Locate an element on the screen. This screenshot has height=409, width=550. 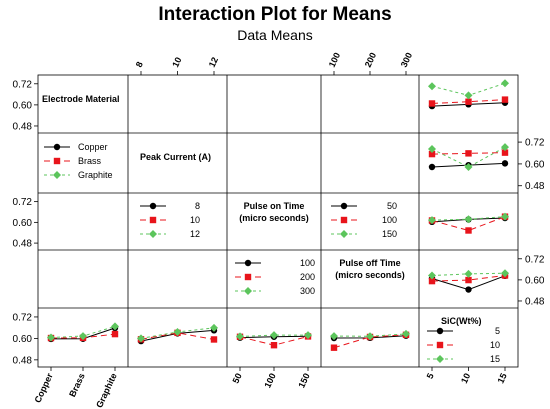
legend-label: Copper is located at coordinates (93, 147).